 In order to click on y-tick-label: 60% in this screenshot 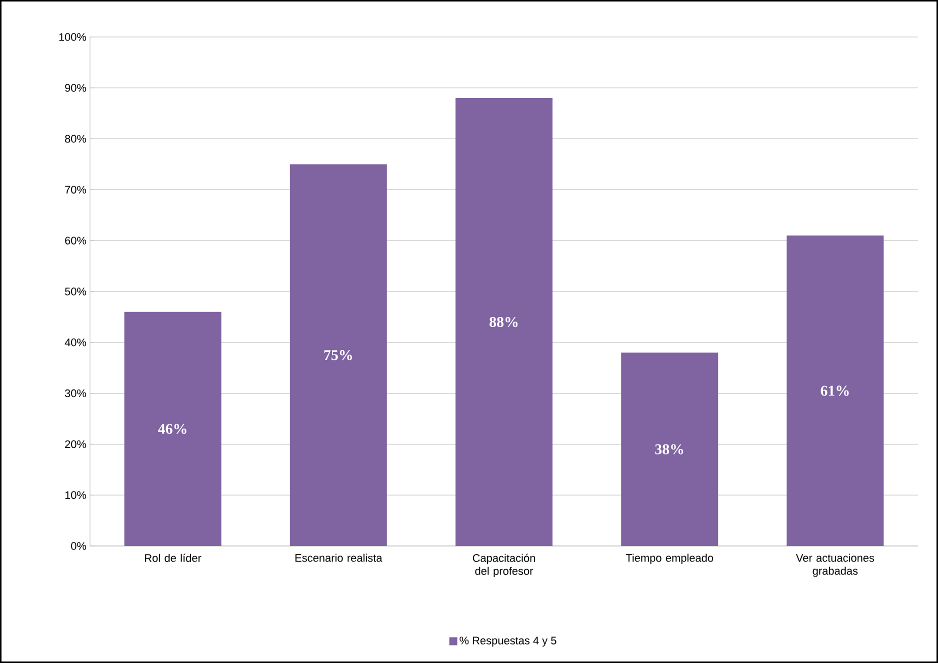, I will do `click(75, 240)`.